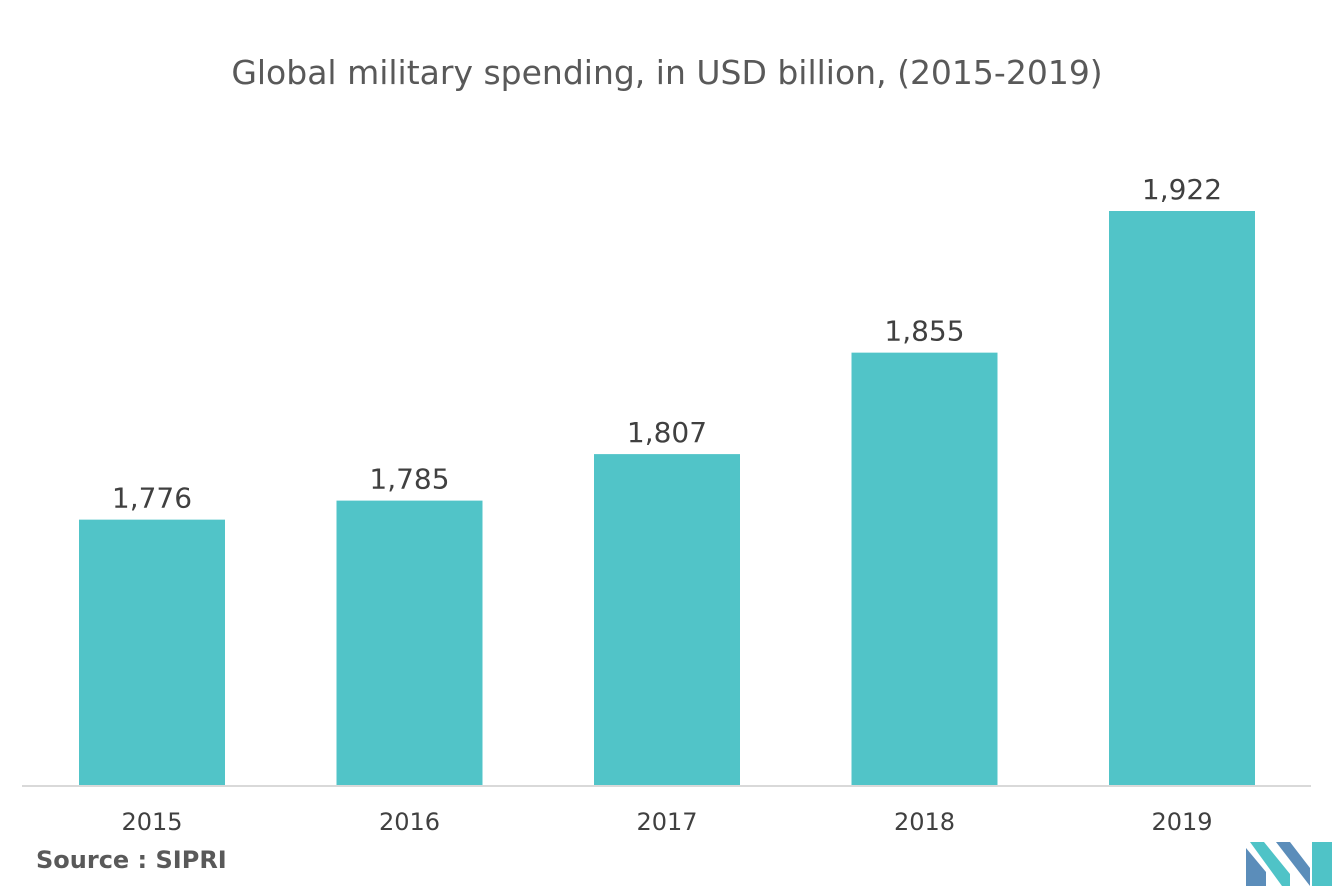 The width and height of the screenshot is (1334, 889). Describe the element at coordinates (1182, 498) in the screenshot. I see `bar-2019` at that location.